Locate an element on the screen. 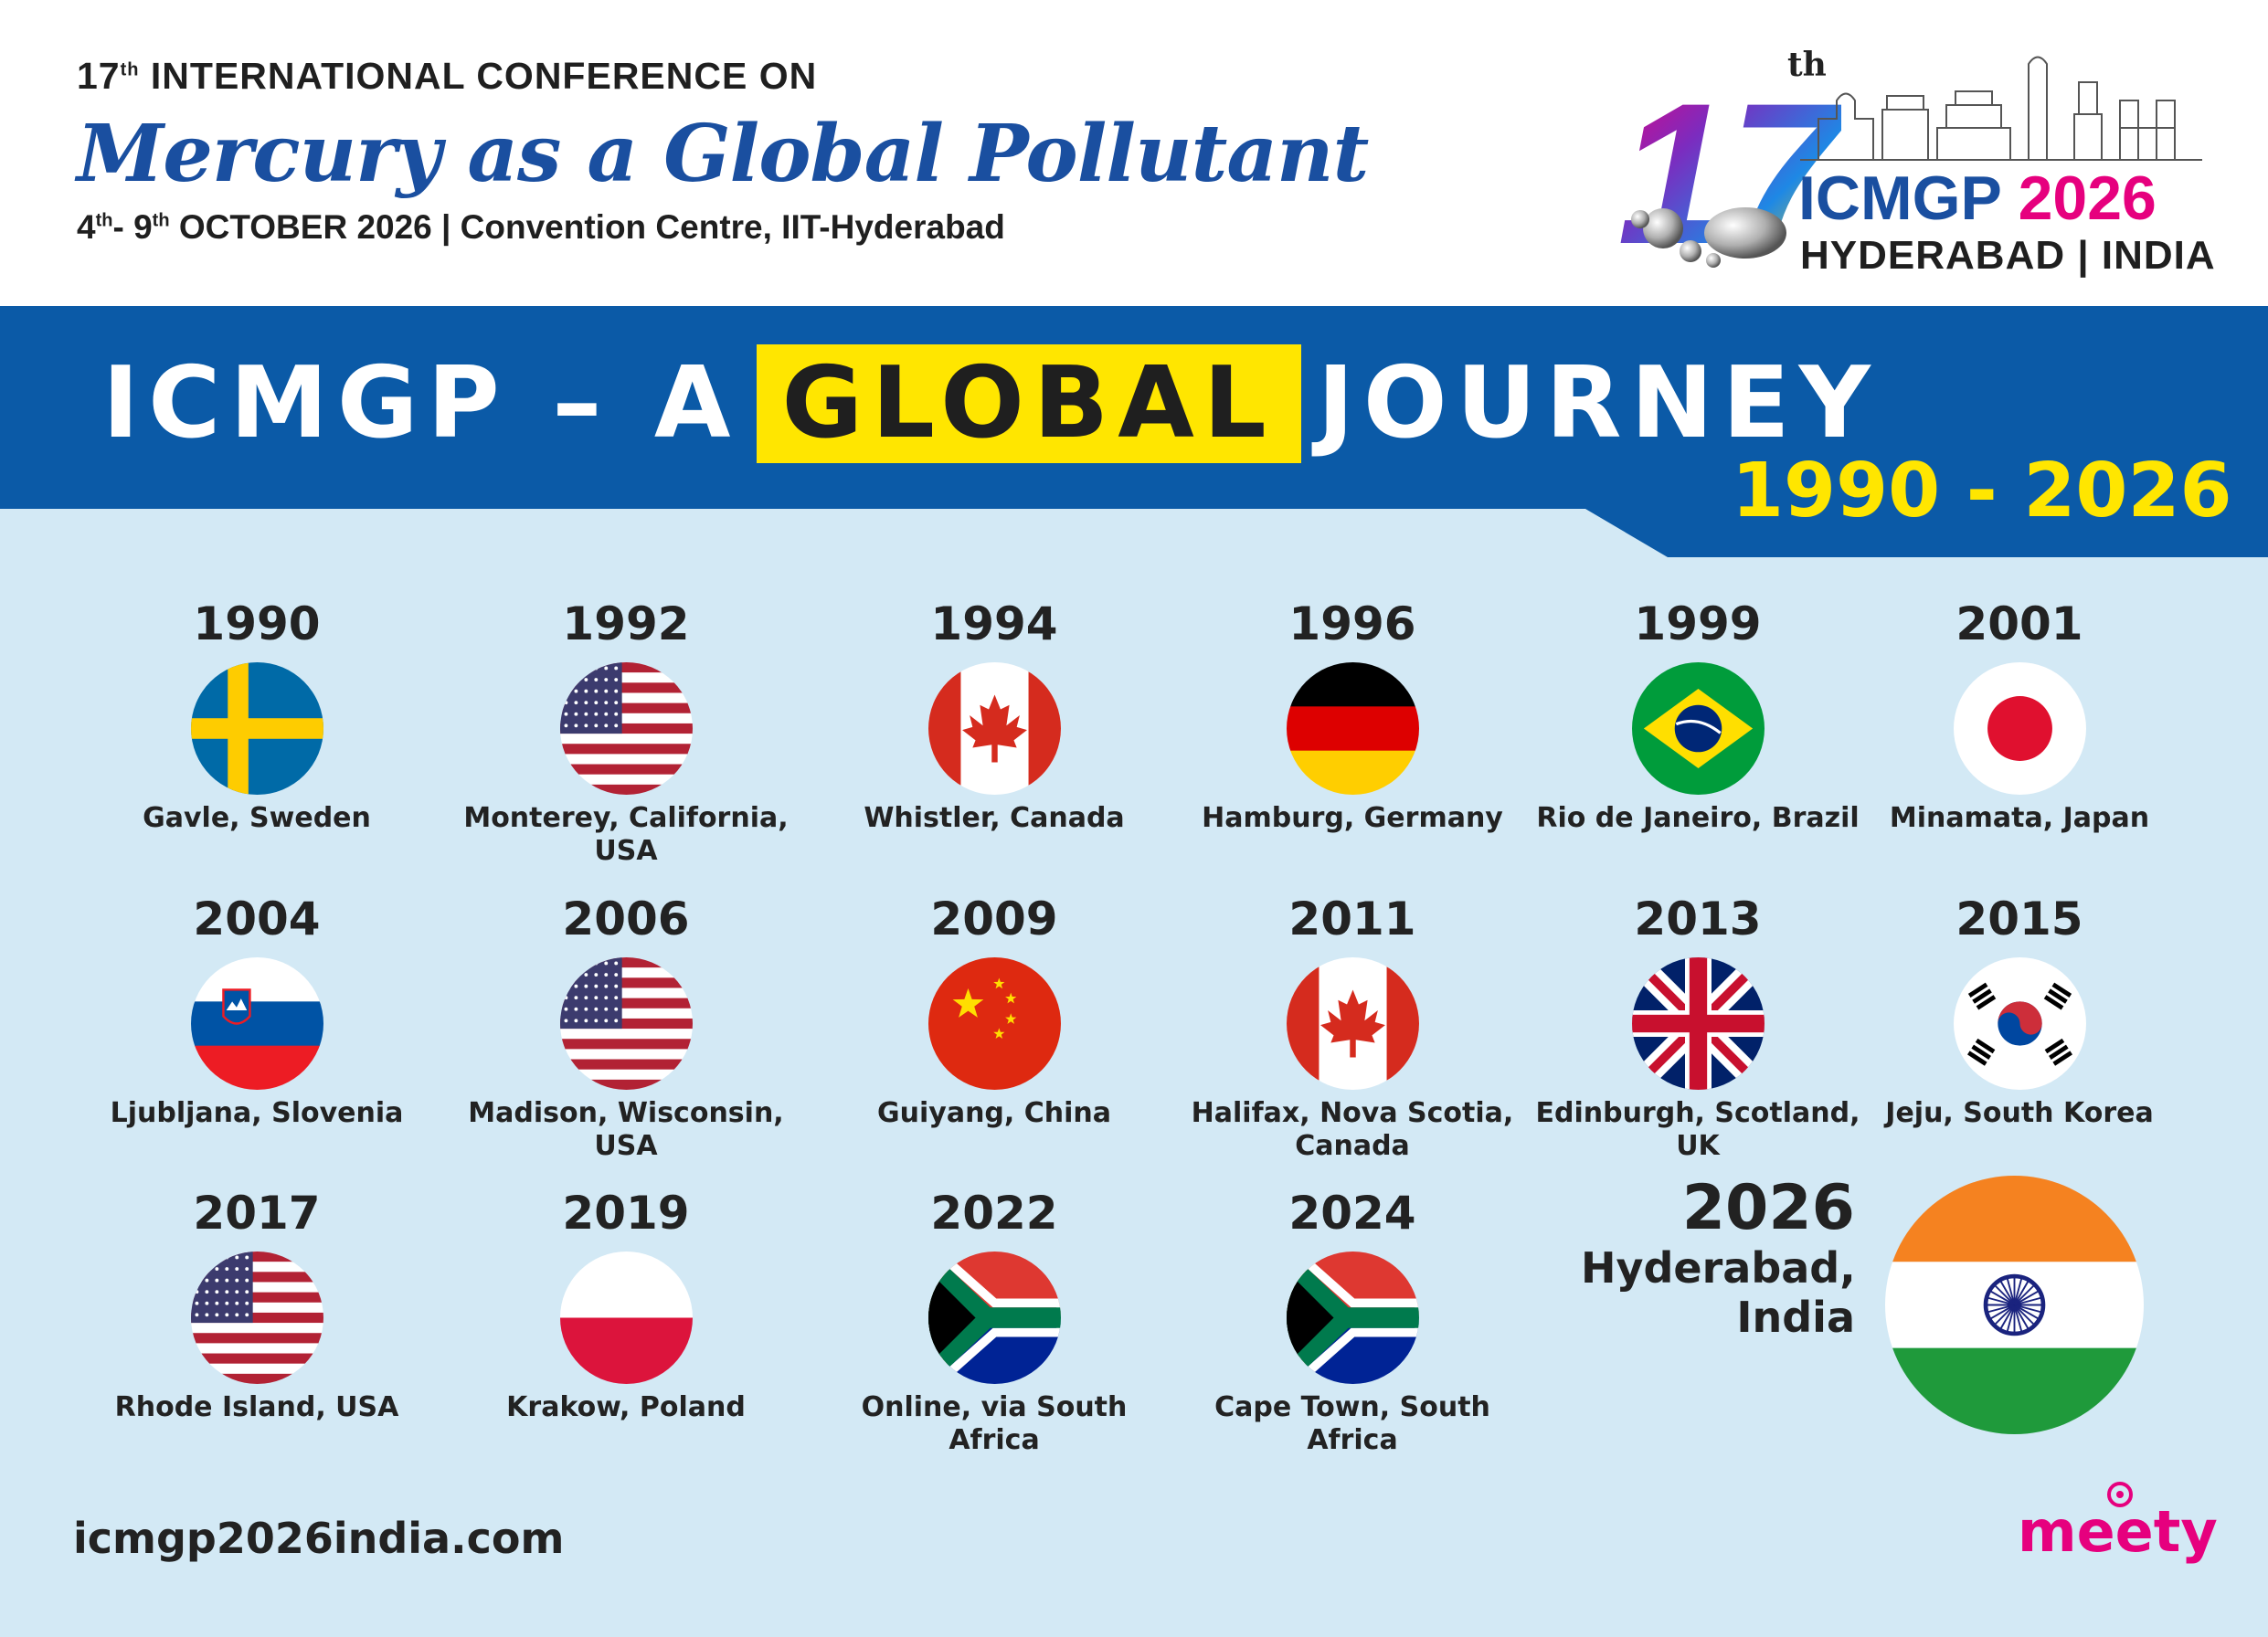 Image resolution: width=2268 pixels, height=1637 pixels. edition-line: 17th INTERNATIONAL CONFERENCE ON is located at coordinates (447, 76).